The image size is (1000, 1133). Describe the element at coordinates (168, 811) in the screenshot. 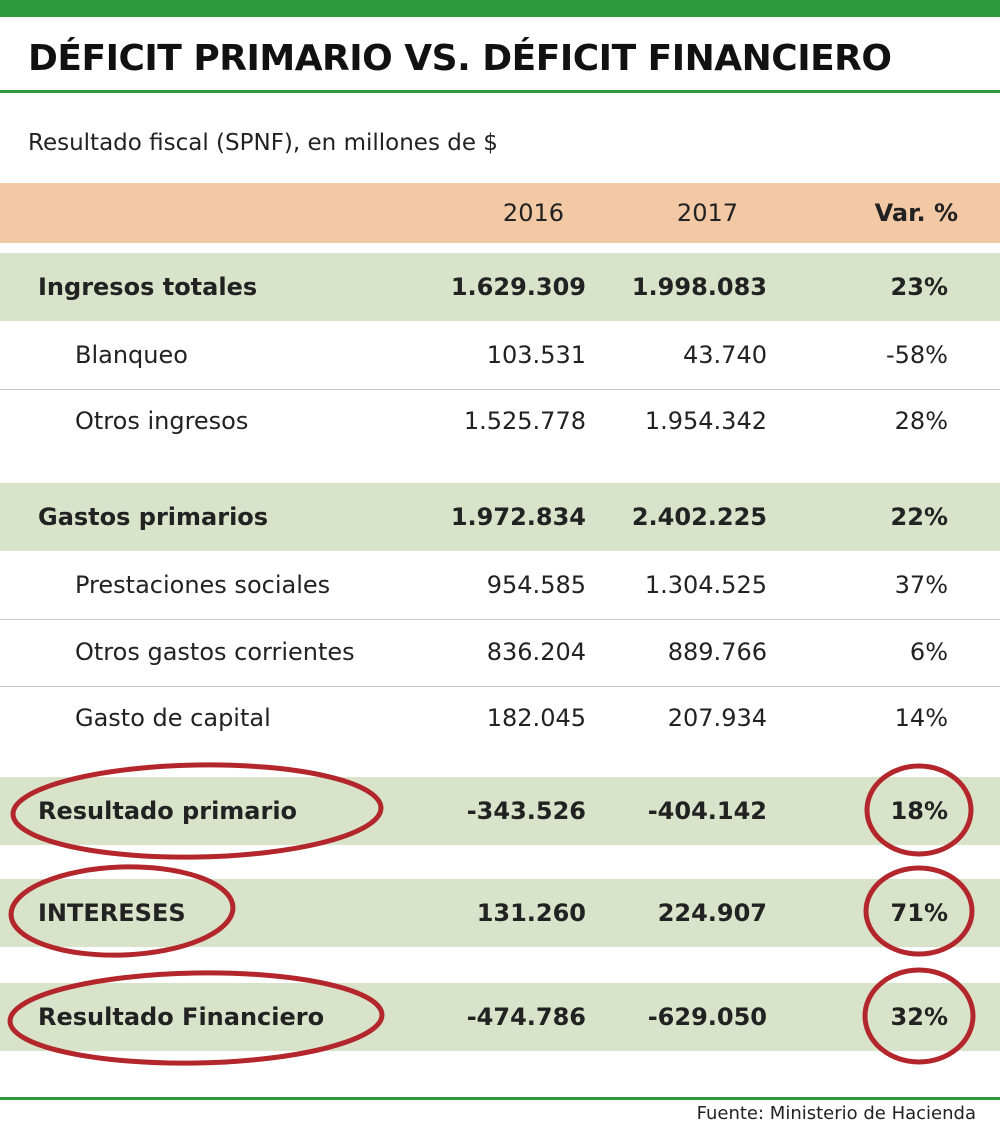

I see `row-label: Resultado primario` at that location.